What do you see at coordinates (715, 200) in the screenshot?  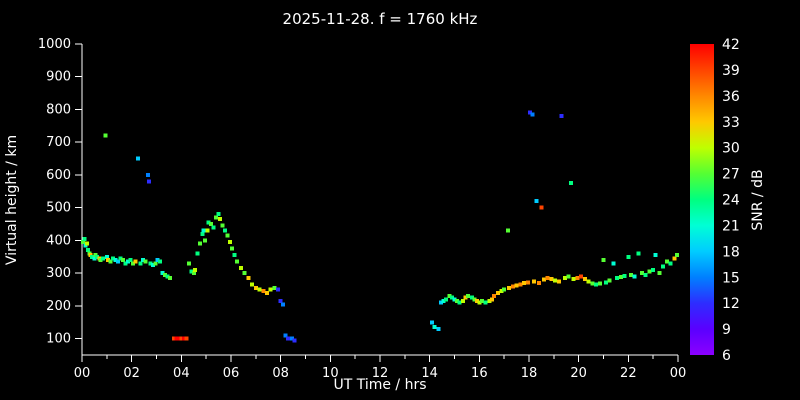 I see `colorbar: 6 9 12 15 18 21 24 27 30 33 36 39 42` at bounding box center [715, 200].